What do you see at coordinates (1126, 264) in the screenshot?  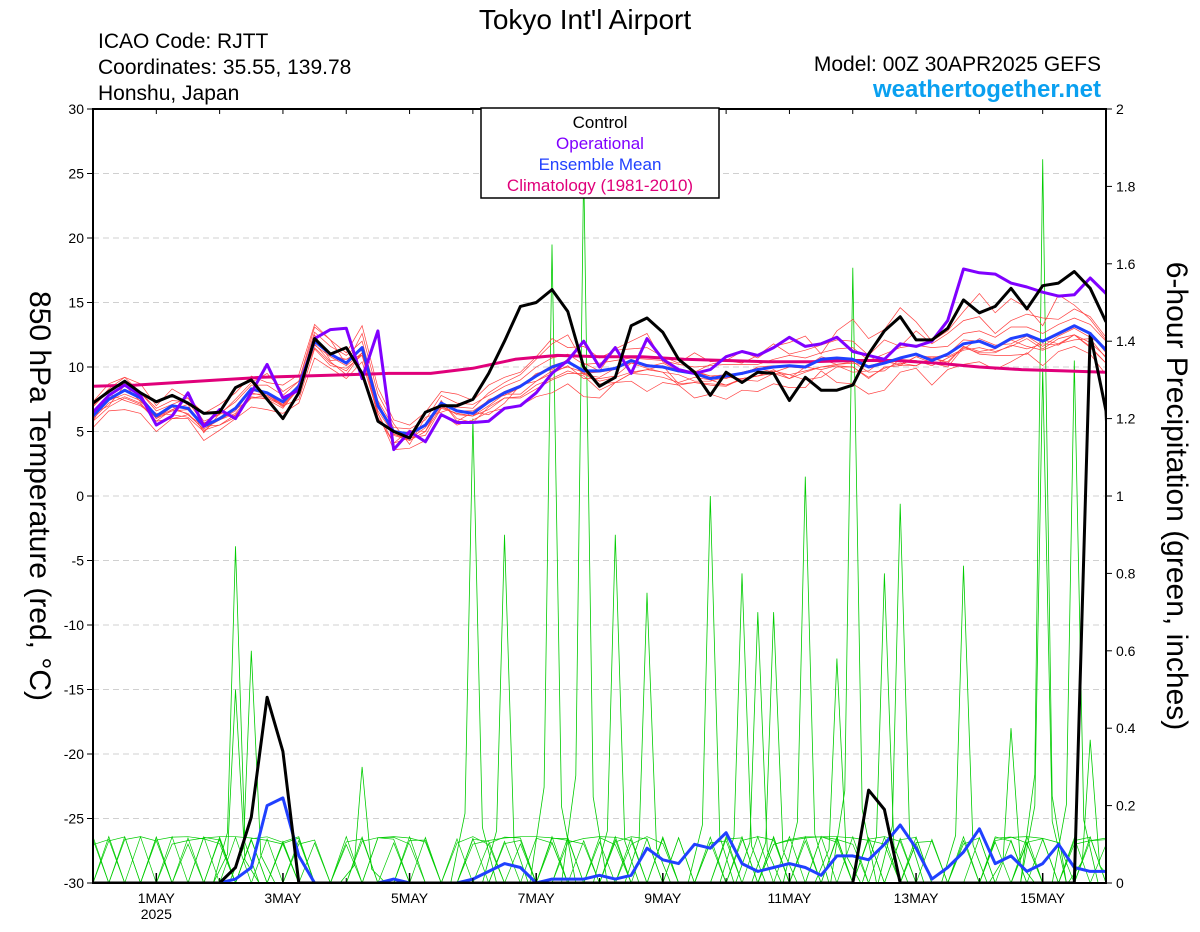 I see `right-tick-label: 1.6` at bounding box center [1126, 264].